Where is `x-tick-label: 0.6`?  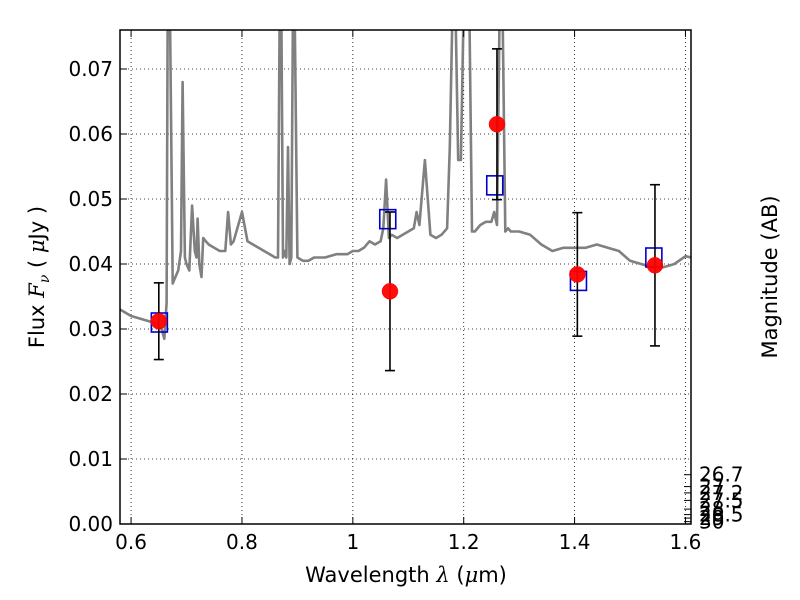 x-tick-label: 0.6 is located at coordinates (131, 542).